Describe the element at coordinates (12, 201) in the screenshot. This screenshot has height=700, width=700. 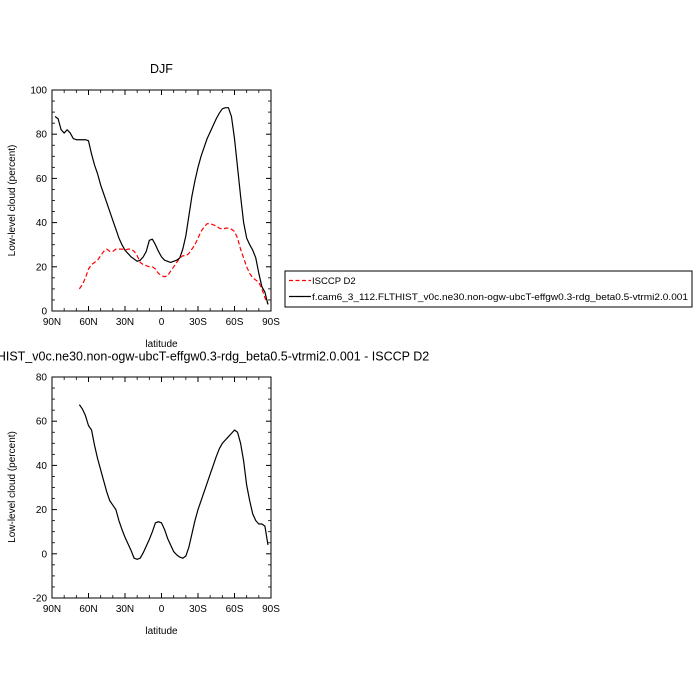
I see `top-y-axis-label: Low-level cloud (percent)` at that location.